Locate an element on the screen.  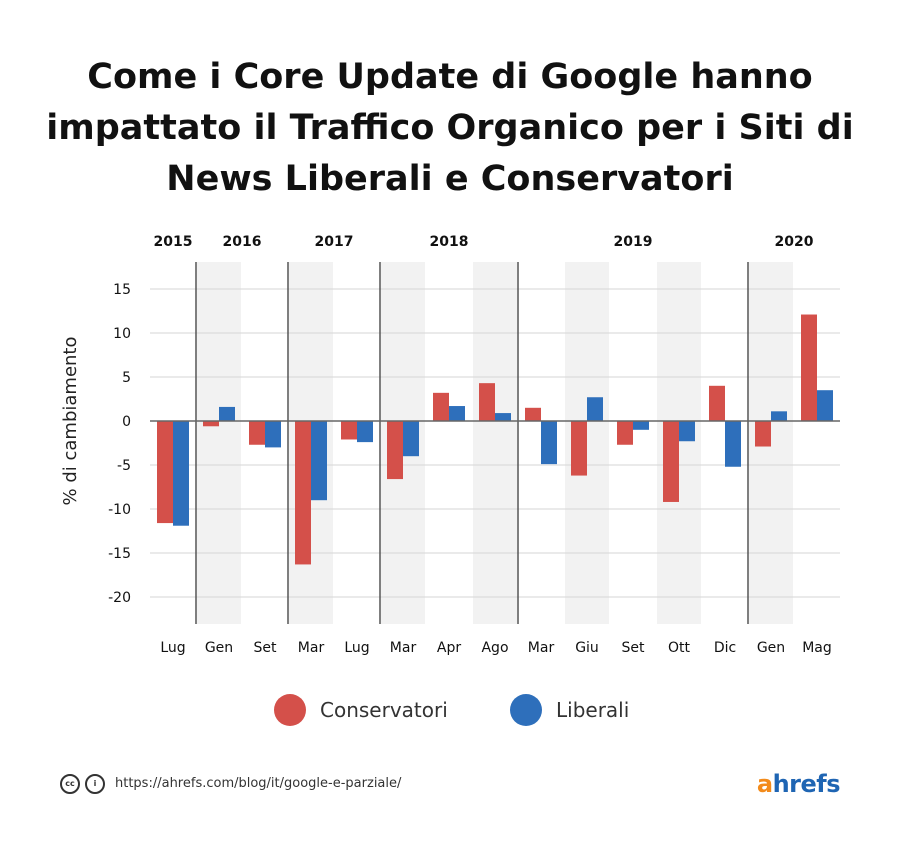
legend-item-liberali: Liberali is located at coordinates (569, 710).